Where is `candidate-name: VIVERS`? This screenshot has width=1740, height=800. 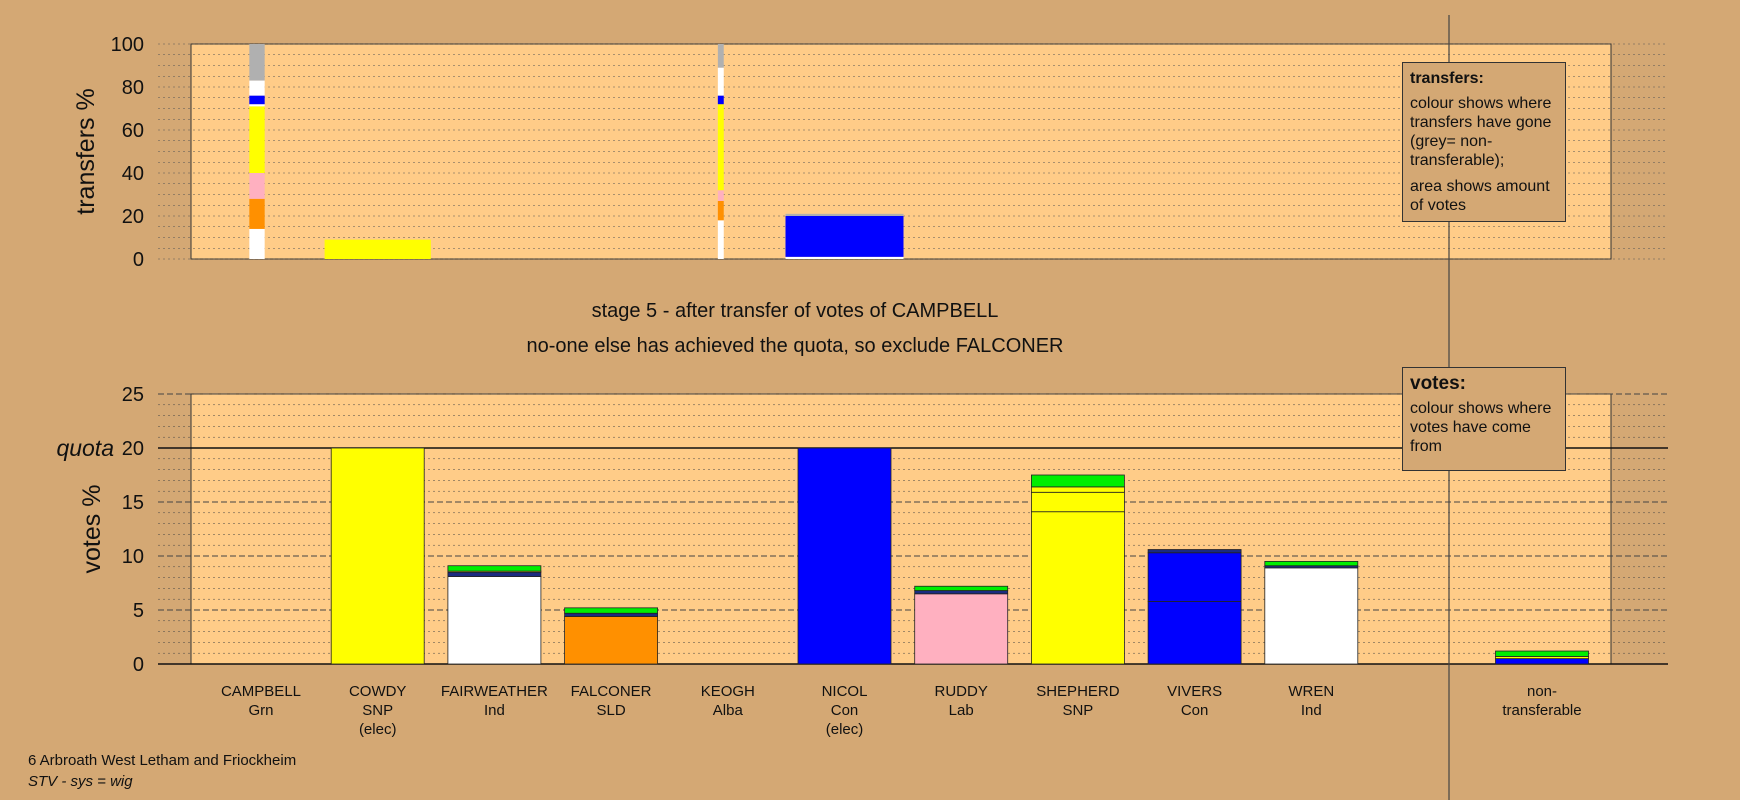
candidate-name: VIVERS is located at coordinates (1194, 691).